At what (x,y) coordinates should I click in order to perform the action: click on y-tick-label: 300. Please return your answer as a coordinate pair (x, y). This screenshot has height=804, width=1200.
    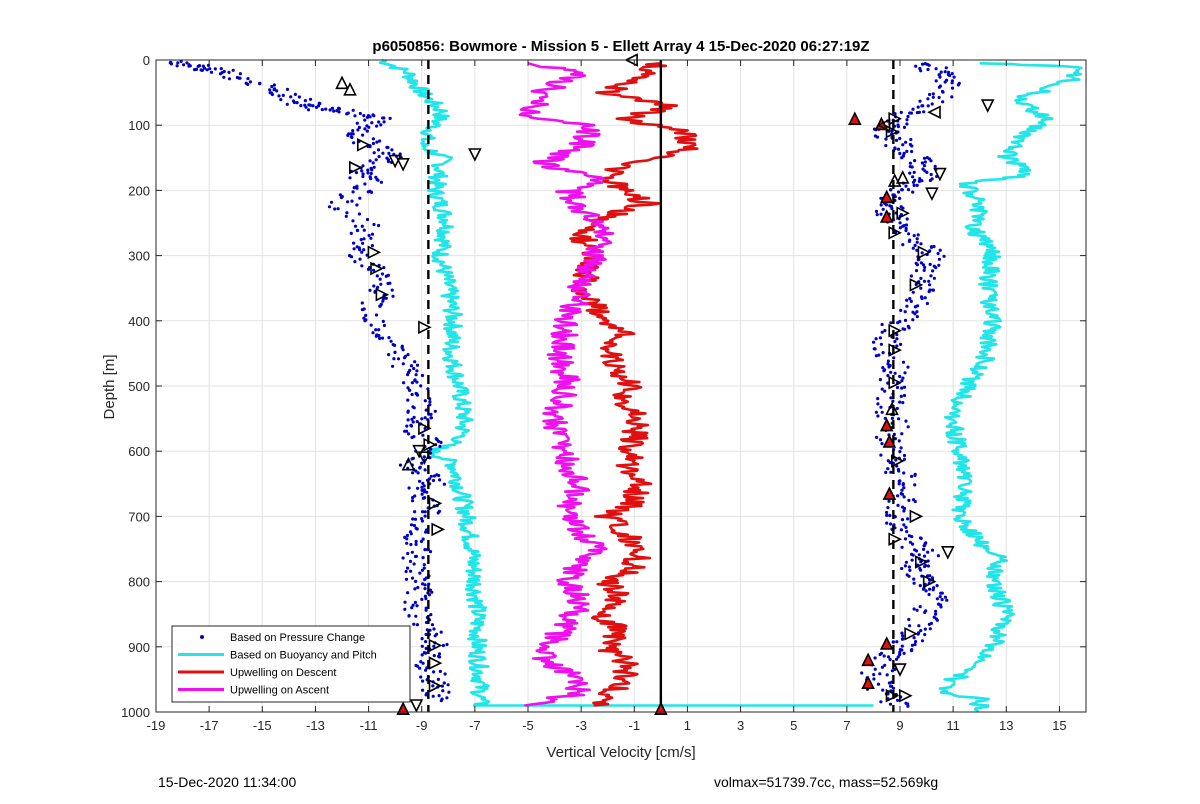
    Looking at the image, I should click on (139, 256).